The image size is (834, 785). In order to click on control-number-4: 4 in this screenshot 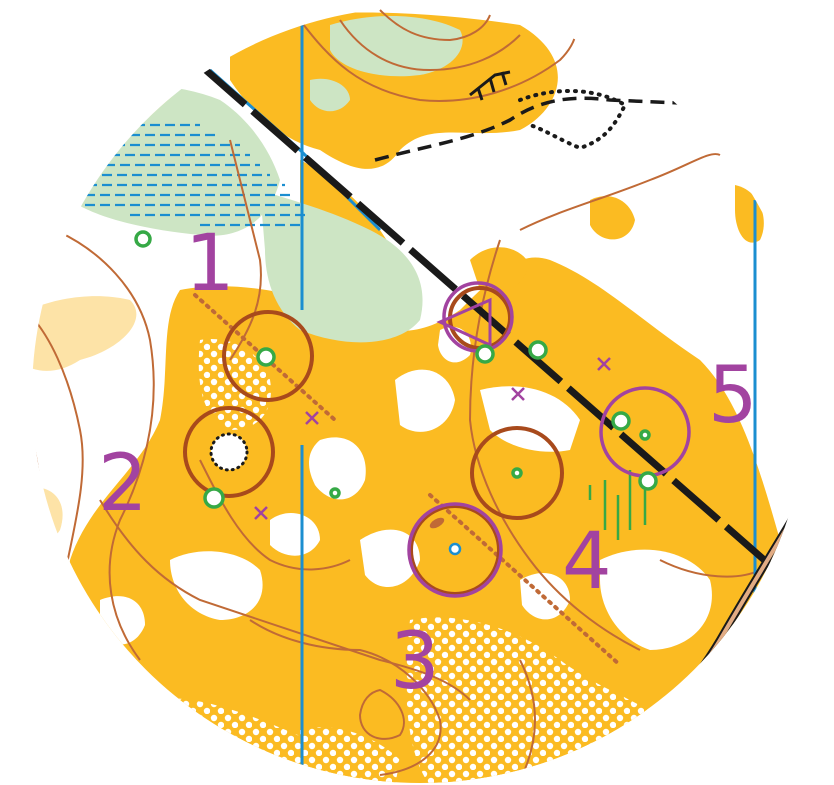, I will do `click(587, 562)`.